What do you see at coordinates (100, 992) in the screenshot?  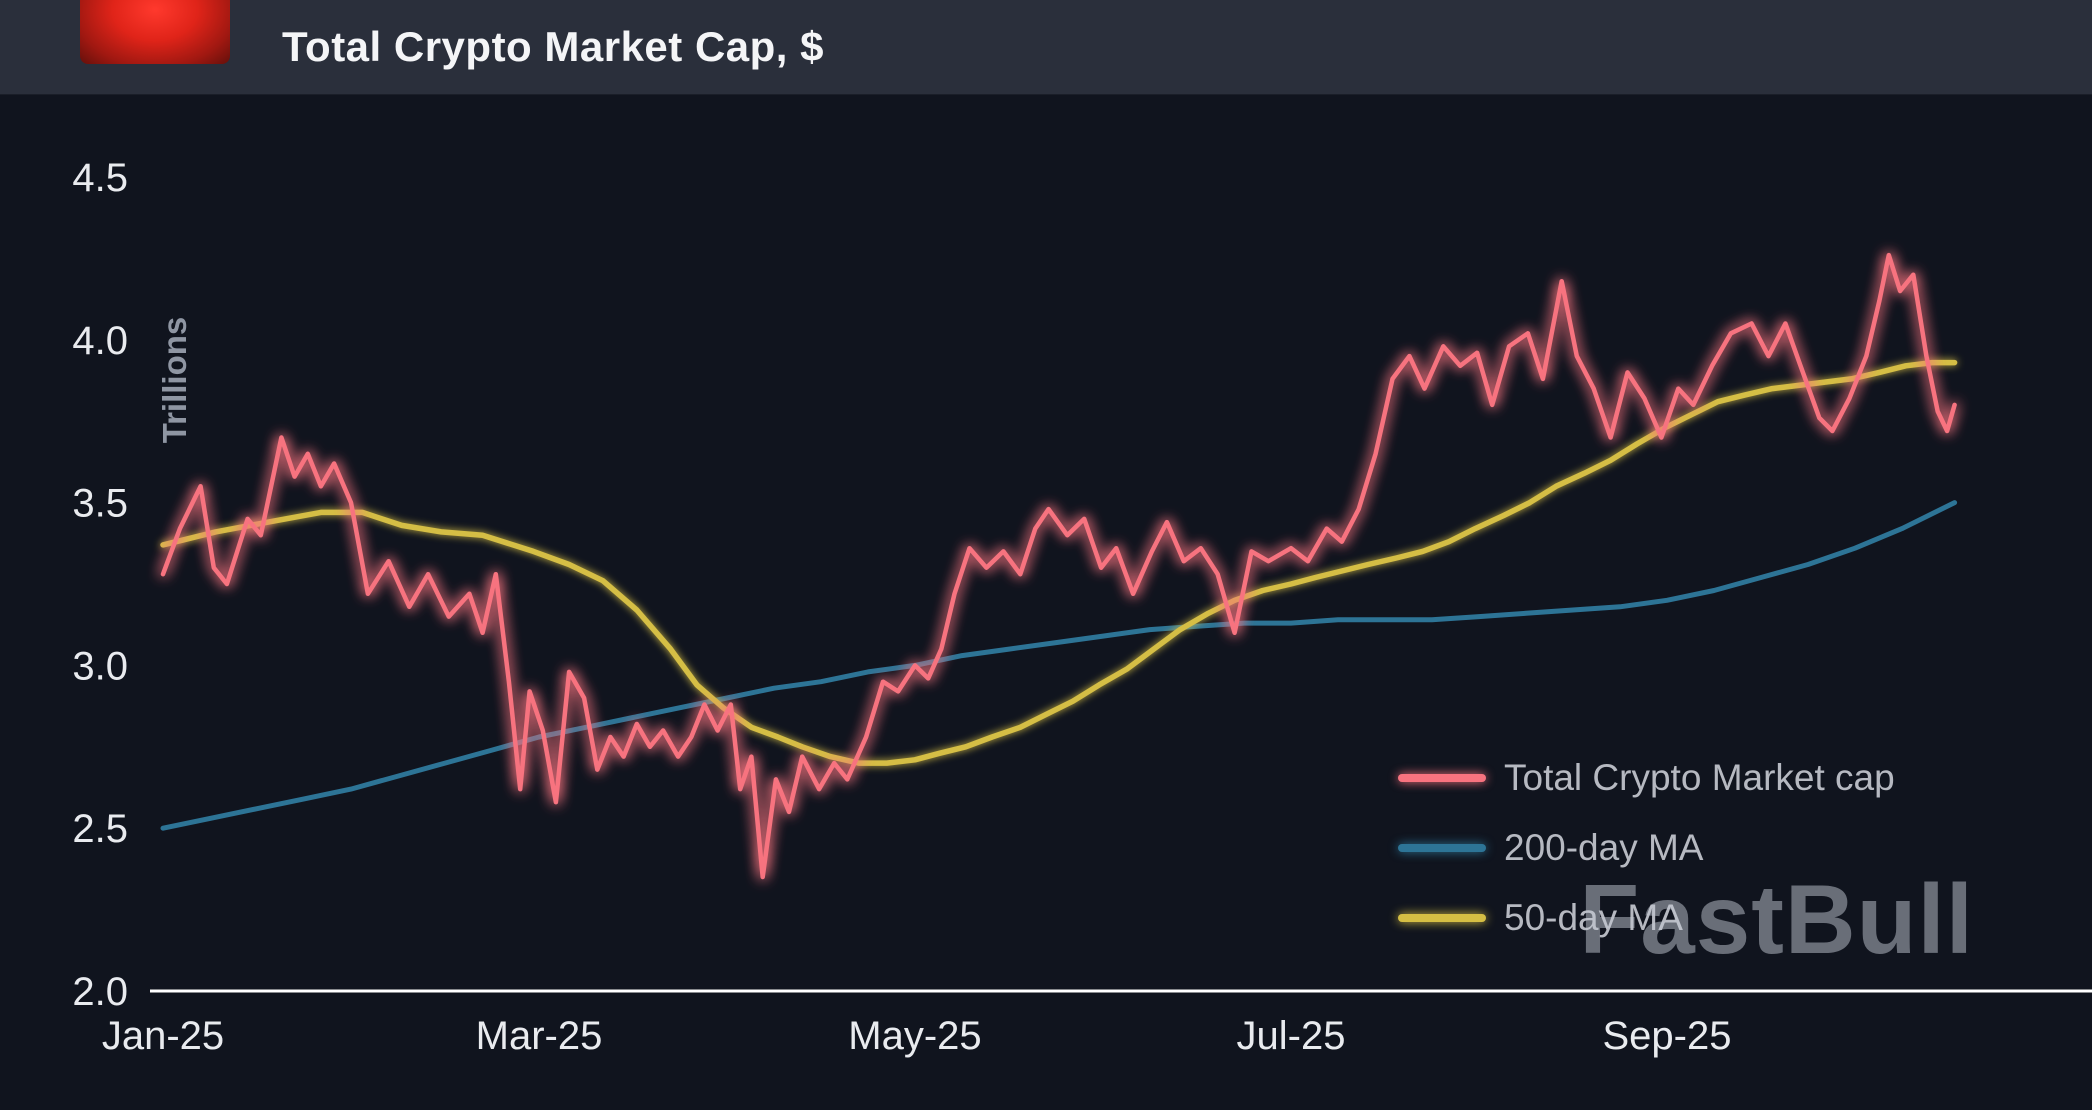 I see `y-axis-tick-label: 2.0` at bounding box center [100, 992].